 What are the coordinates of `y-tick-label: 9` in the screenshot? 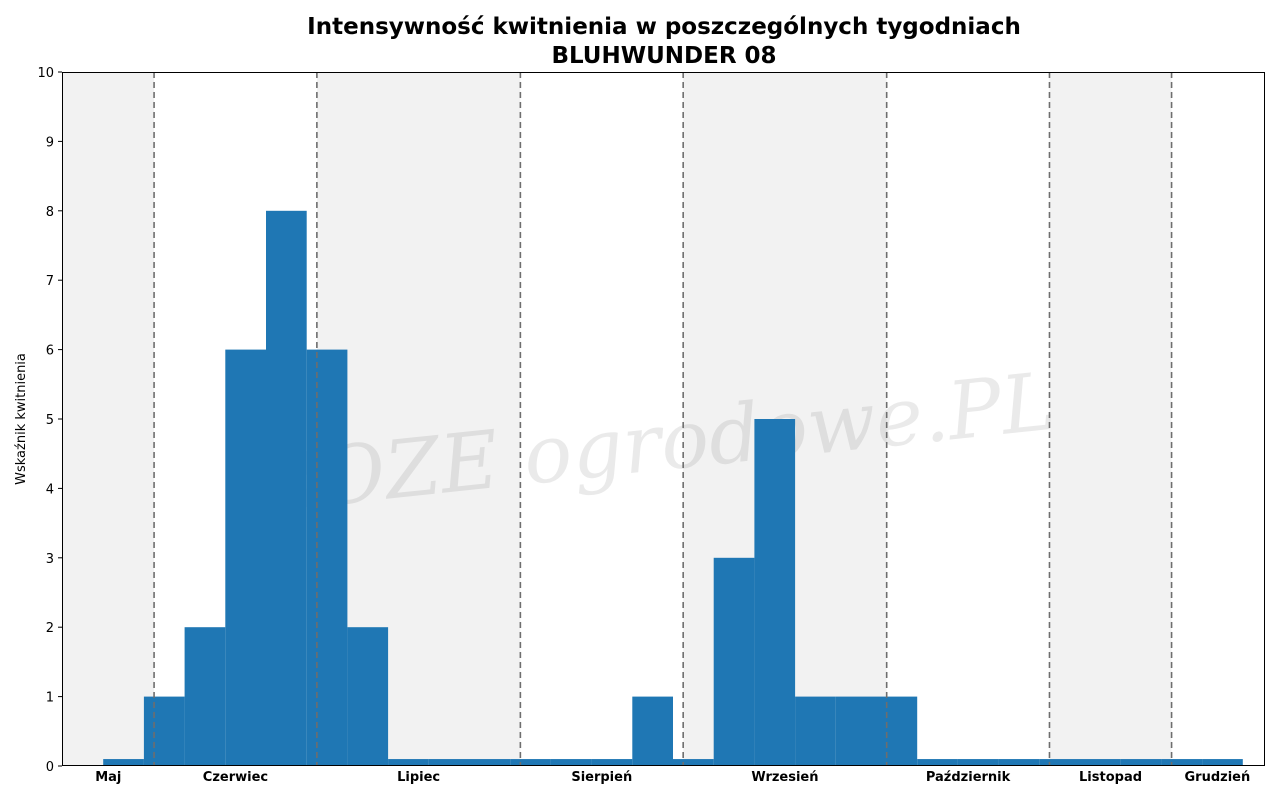 It's located at (50, 142).